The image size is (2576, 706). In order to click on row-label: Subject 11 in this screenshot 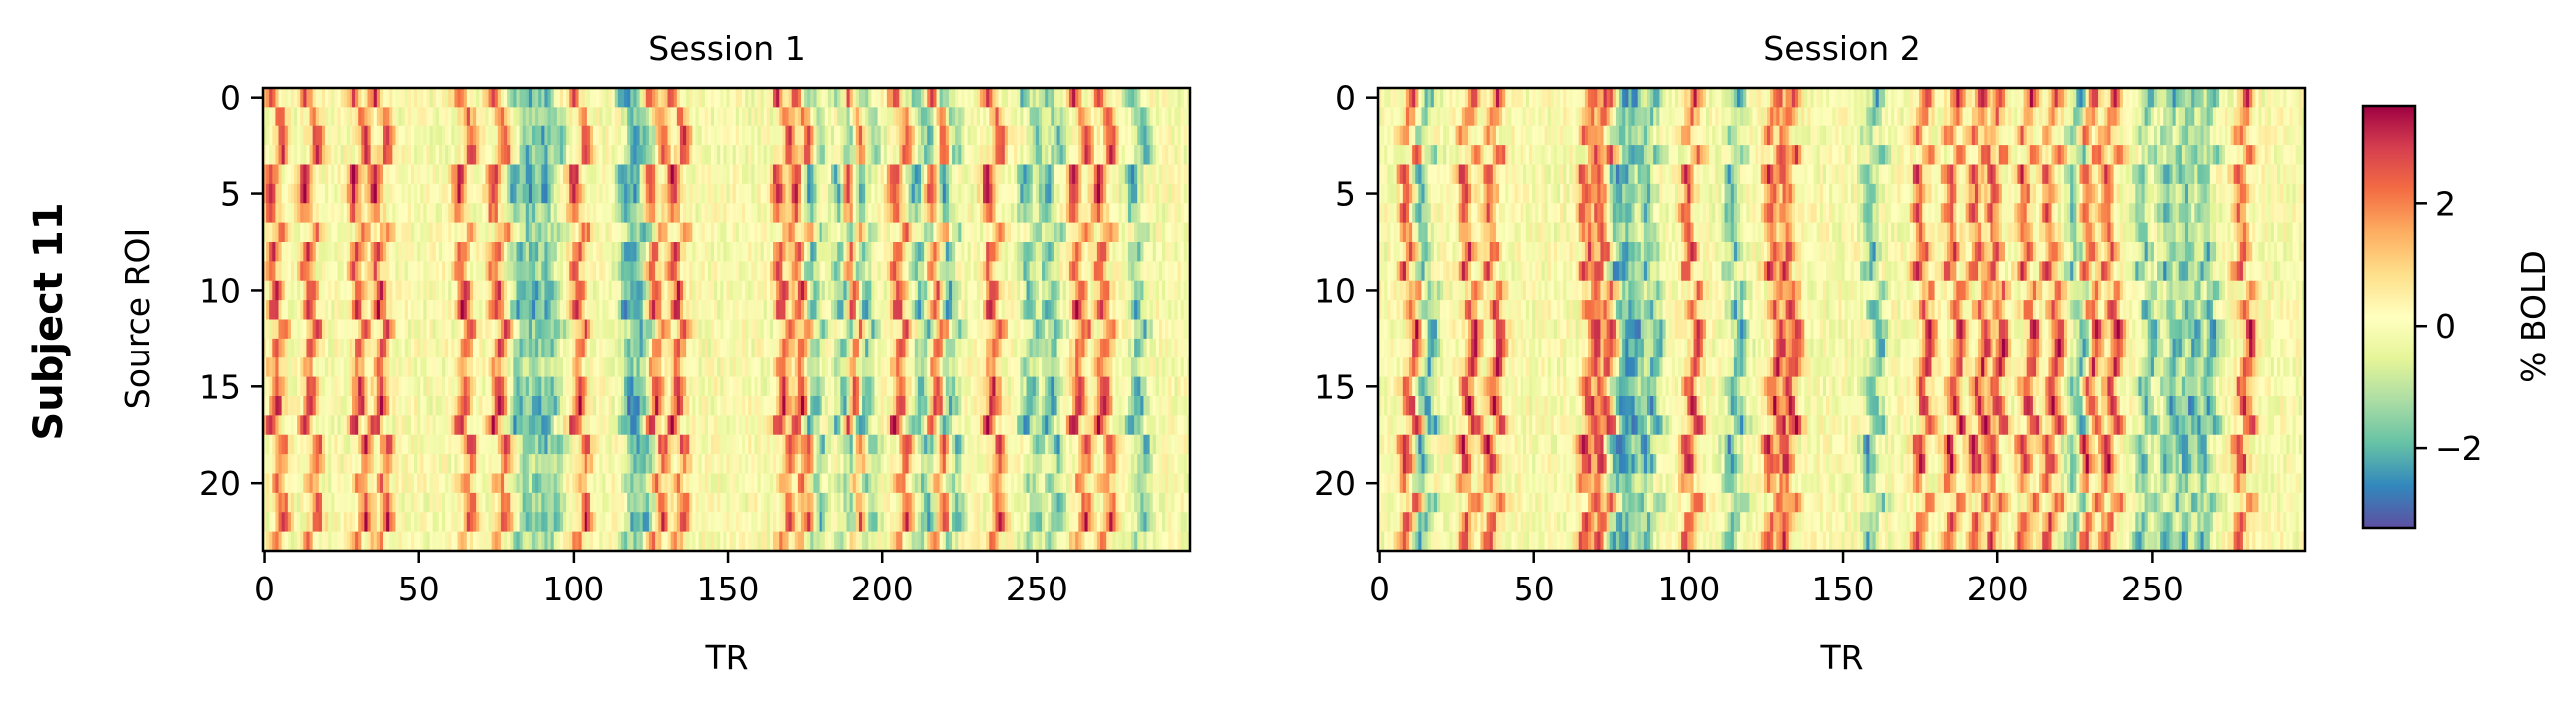, I will do `click(49, 321)`.